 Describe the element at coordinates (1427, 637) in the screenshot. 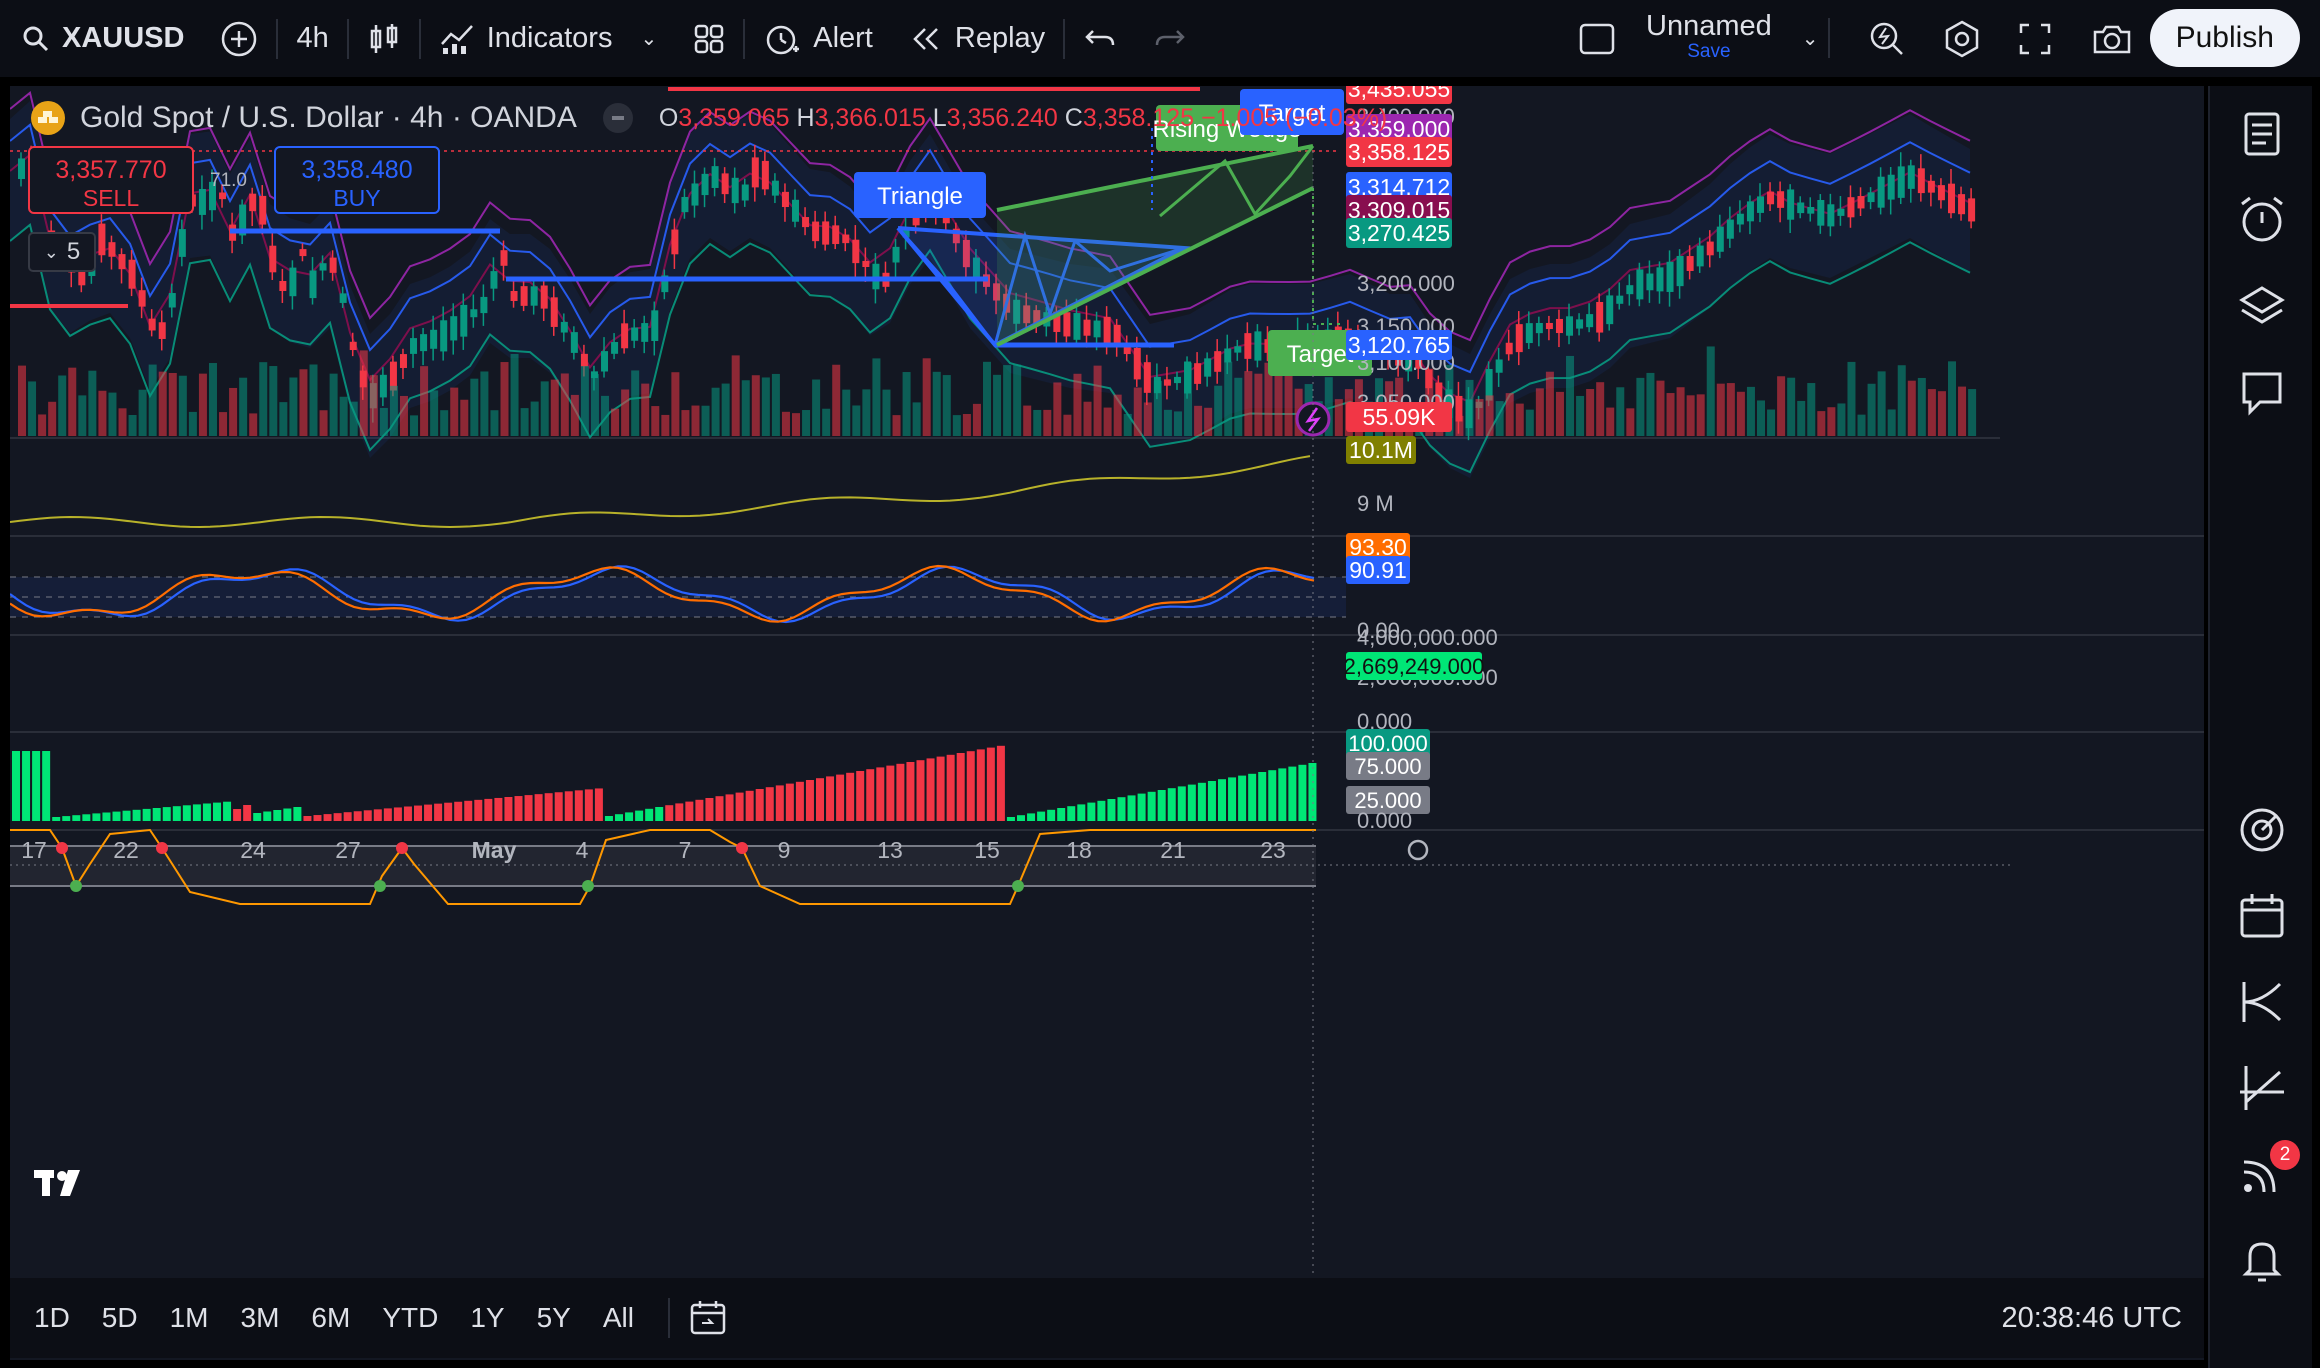

I see `histogram-tick: 4,000,000.000` at that location.